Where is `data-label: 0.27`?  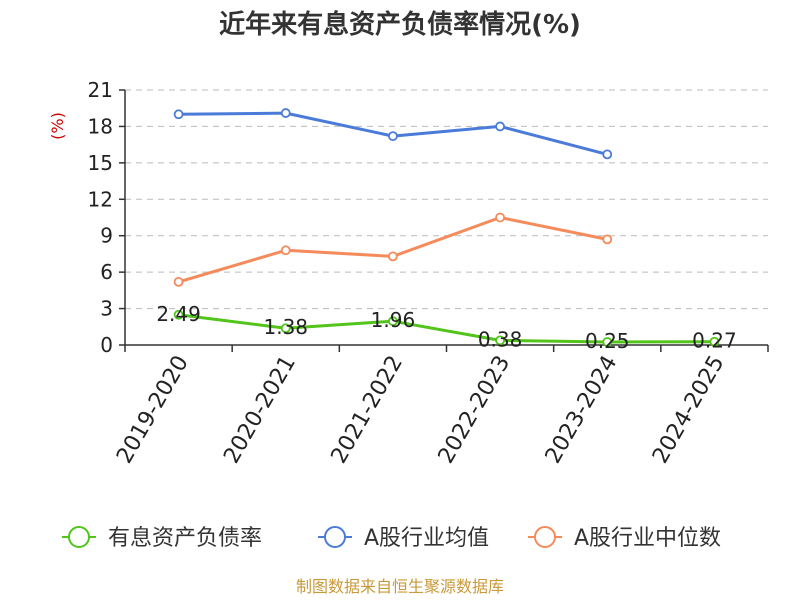 data-label: 0.27 is located at coordinates (714, 341).